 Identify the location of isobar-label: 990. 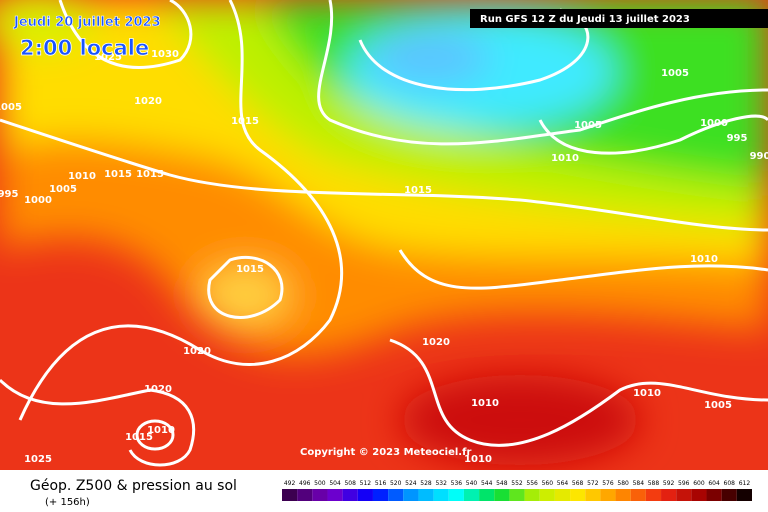
(759, 156).